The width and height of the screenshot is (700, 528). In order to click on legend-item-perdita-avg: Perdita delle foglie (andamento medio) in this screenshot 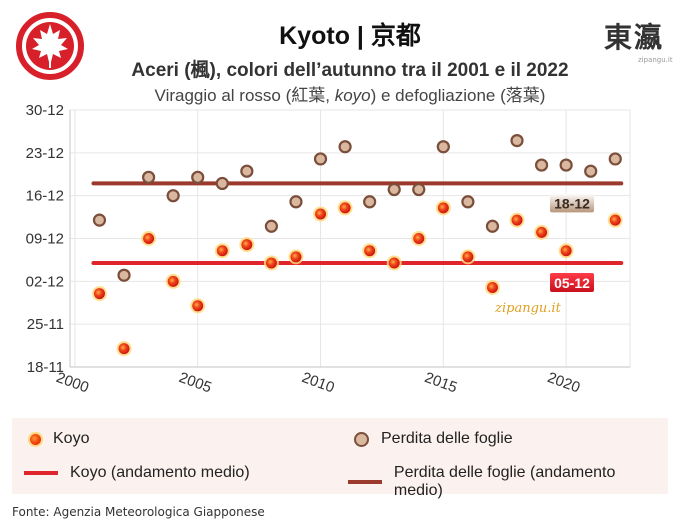, I will do `click(508, 482)`.